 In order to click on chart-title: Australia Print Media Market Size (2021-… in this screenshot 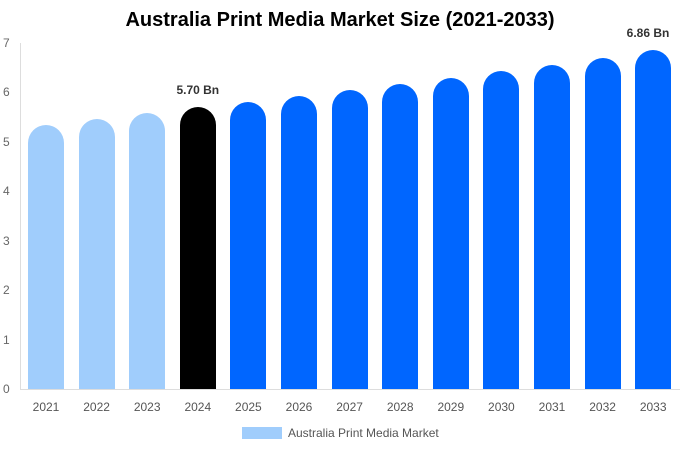, I will do `click(340, 20)`.